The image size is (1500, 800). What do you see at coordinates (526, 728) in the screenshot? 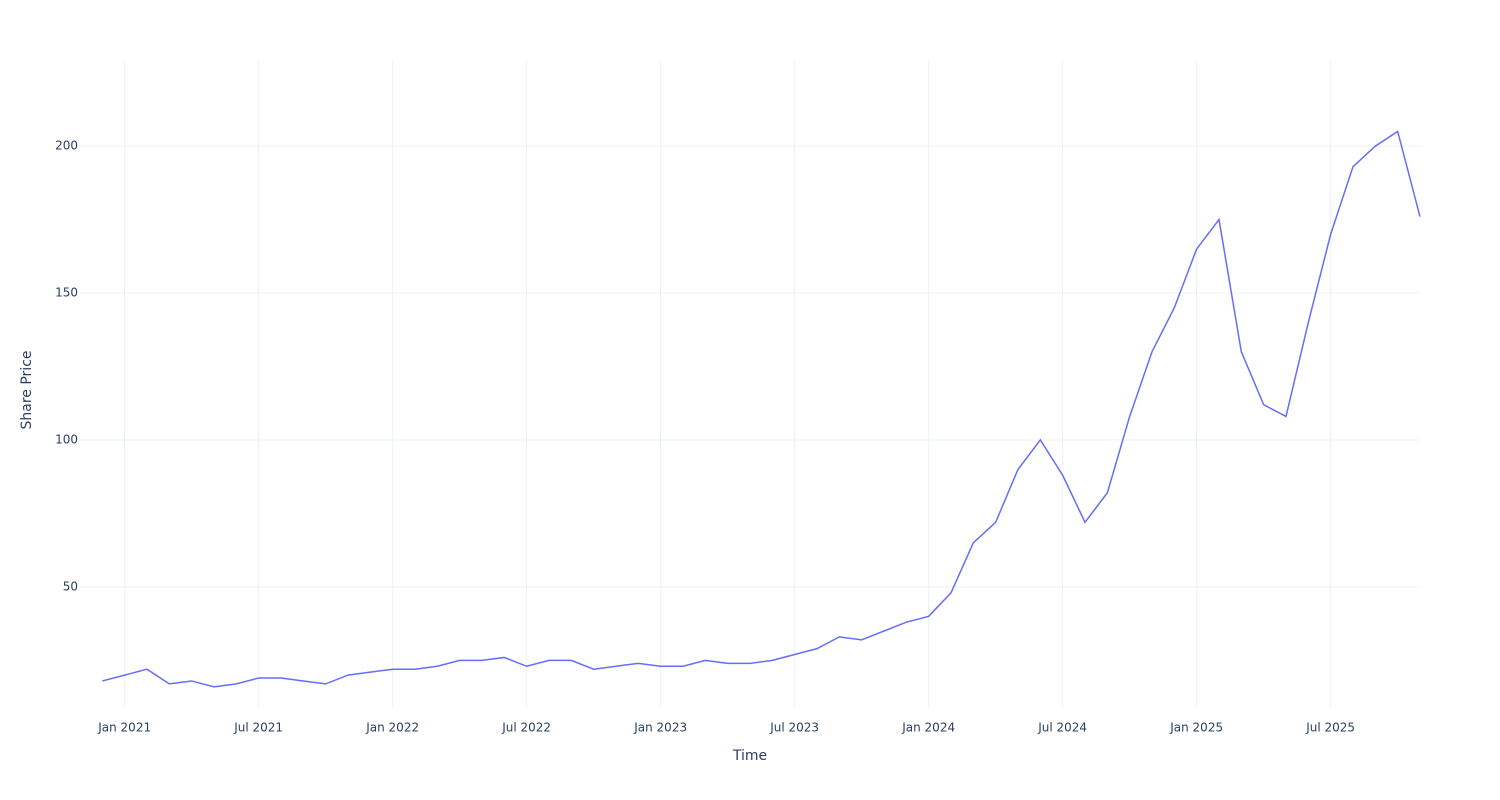
I see `x-tick-label: Jul 2022` at bounding box center [526, 728].